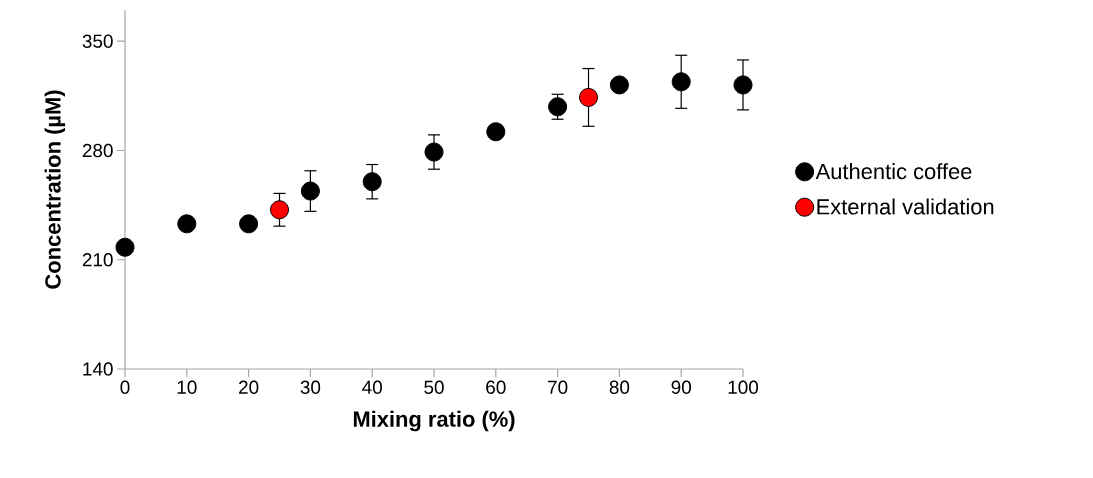  What do you see at coordinates (434, 387) in the screenshot?
I see `x-tick-label: 50` at bounding box center [434, 387].